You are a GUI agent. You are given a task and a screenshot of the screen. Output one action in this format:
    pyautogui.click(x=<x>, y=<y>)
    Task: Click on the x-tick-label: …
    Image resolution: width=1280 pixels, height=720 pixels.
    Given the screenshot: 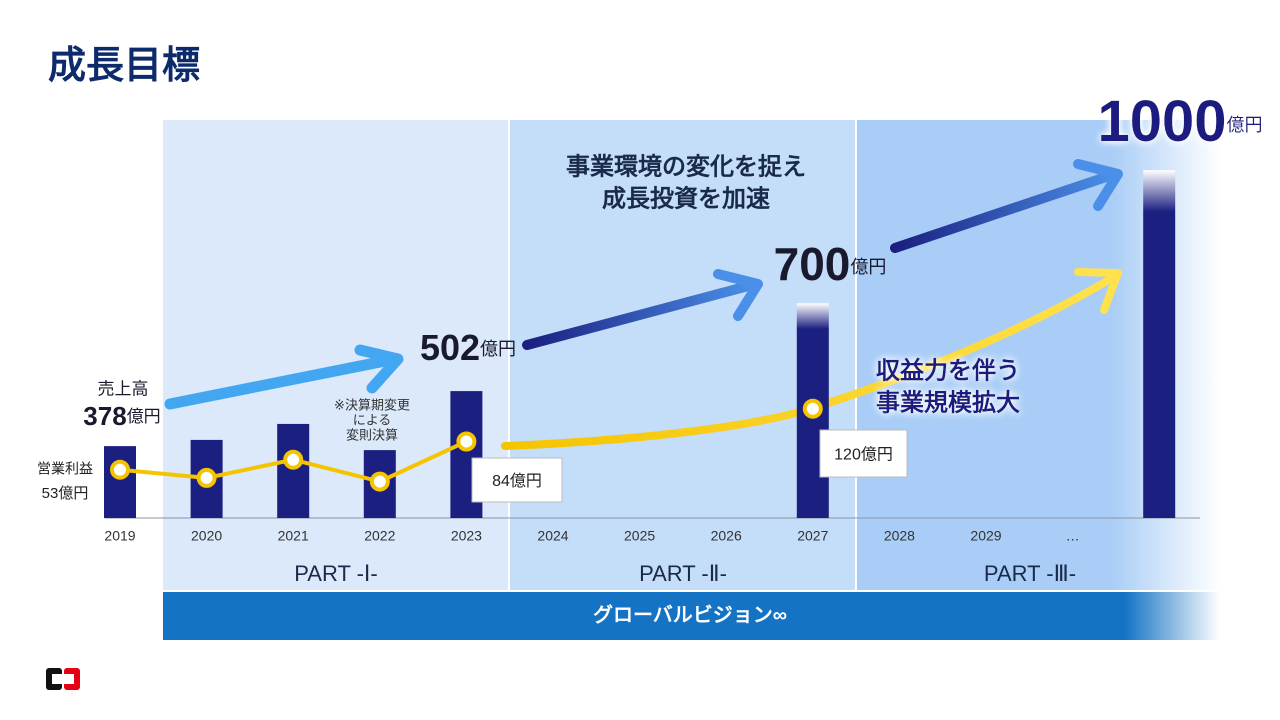 What is the action you would take?
    pyautogui.click(x=1073, y=536)
    